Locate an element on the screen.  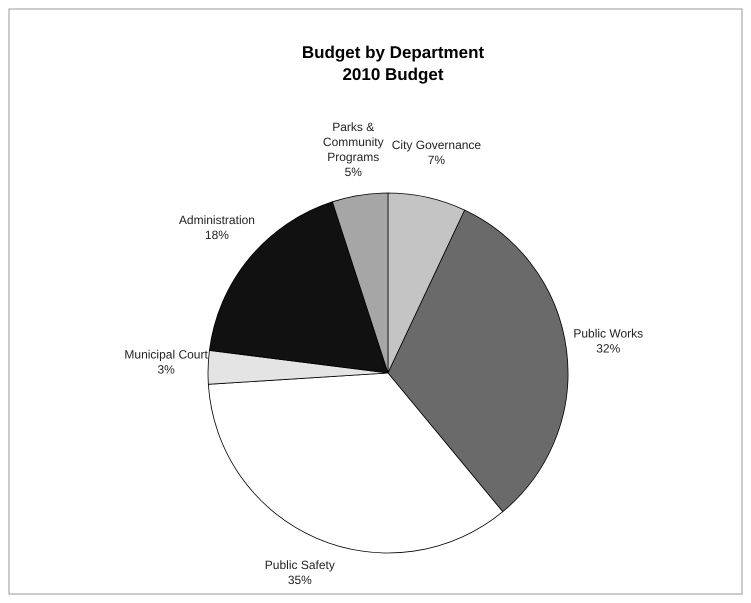
chart-subtitle: 2010 Budget is located at coordinates (393, 74).